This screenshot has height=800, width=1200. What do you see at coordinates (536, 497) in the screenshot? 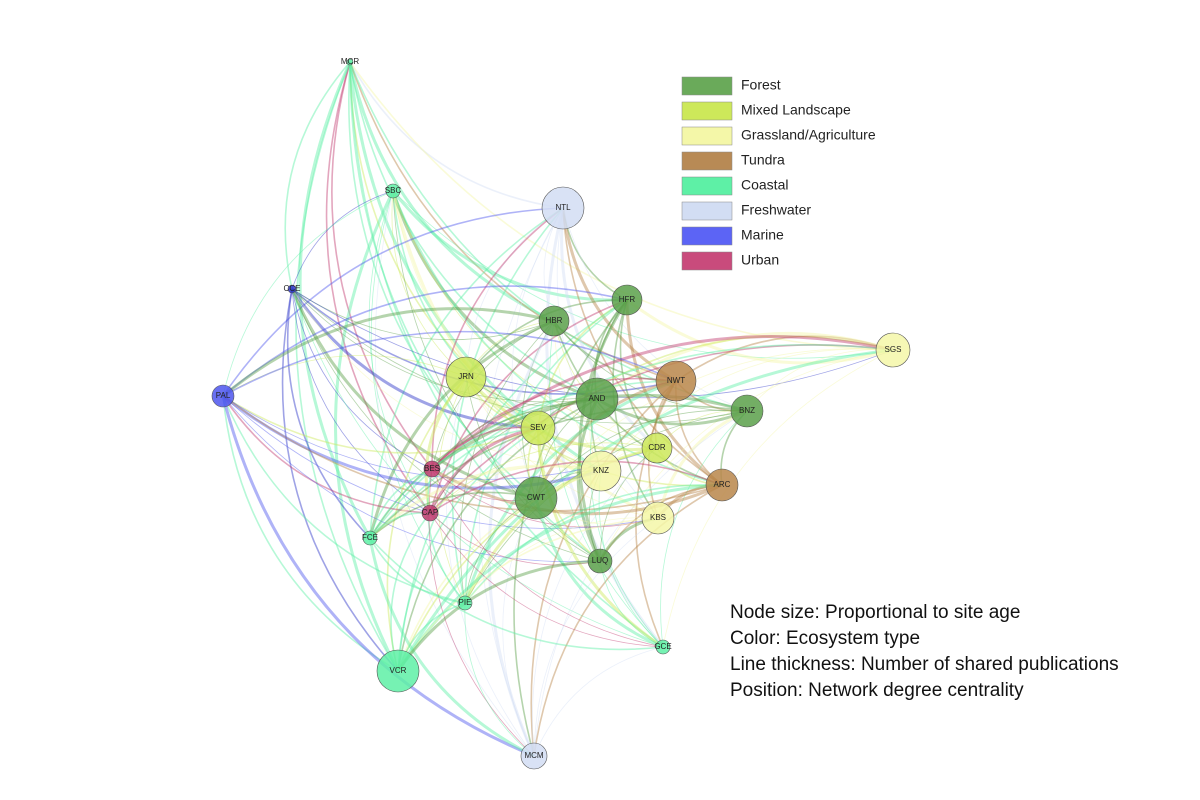
I see `node-label: CWT` at bounding box center [536, 497].